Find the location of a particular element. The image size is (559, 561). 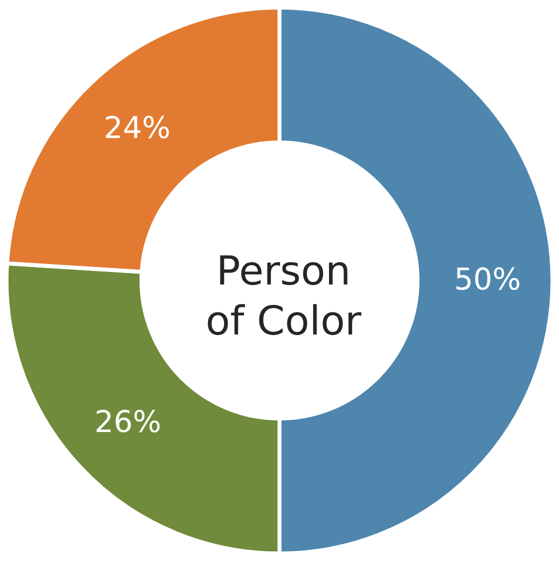

data-label: 26% is located at coordinates (128, 422).